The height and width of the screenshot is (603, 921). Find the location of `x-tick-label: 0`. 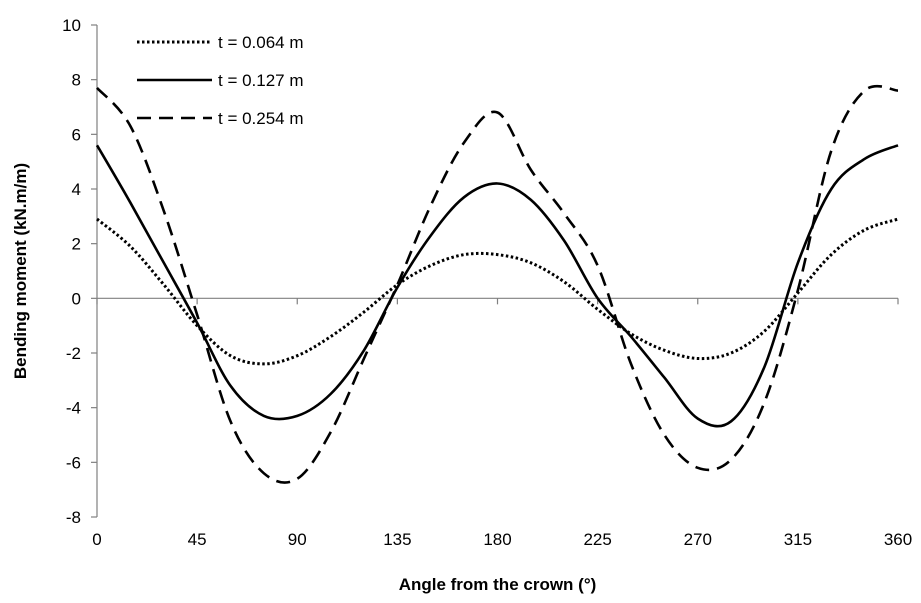

x-tick-label: 0 is located at coordinates (96, 539).